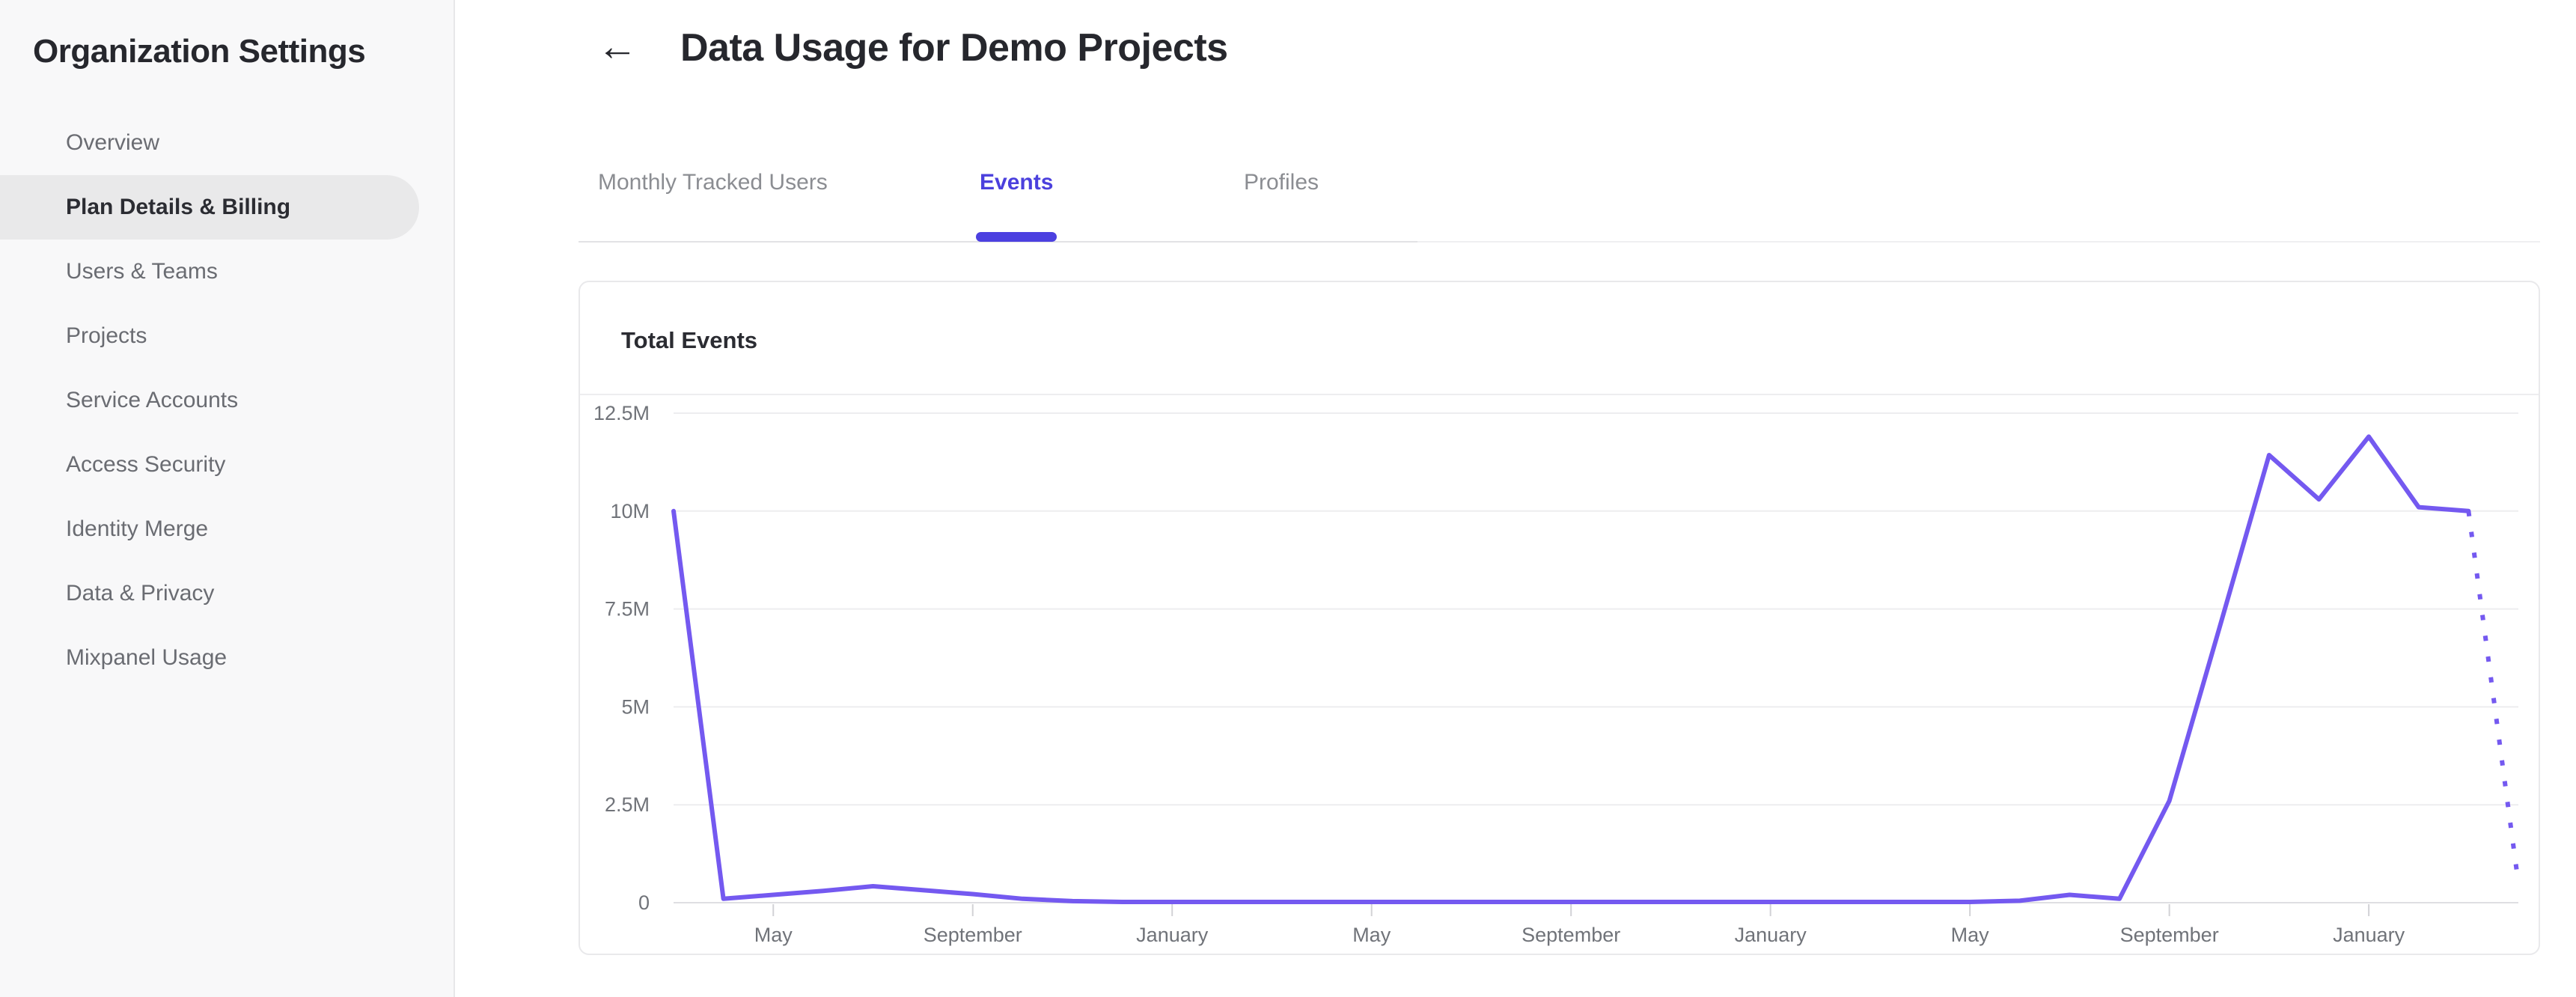 Image resolution: width=2576 pixels, height=997 pixels. What do you see at coordinates (1560, 197) in the screenshot?
I see `tab-bar: Monthly Tracked Users Events Profiles` at bounding box center [1560, 197].